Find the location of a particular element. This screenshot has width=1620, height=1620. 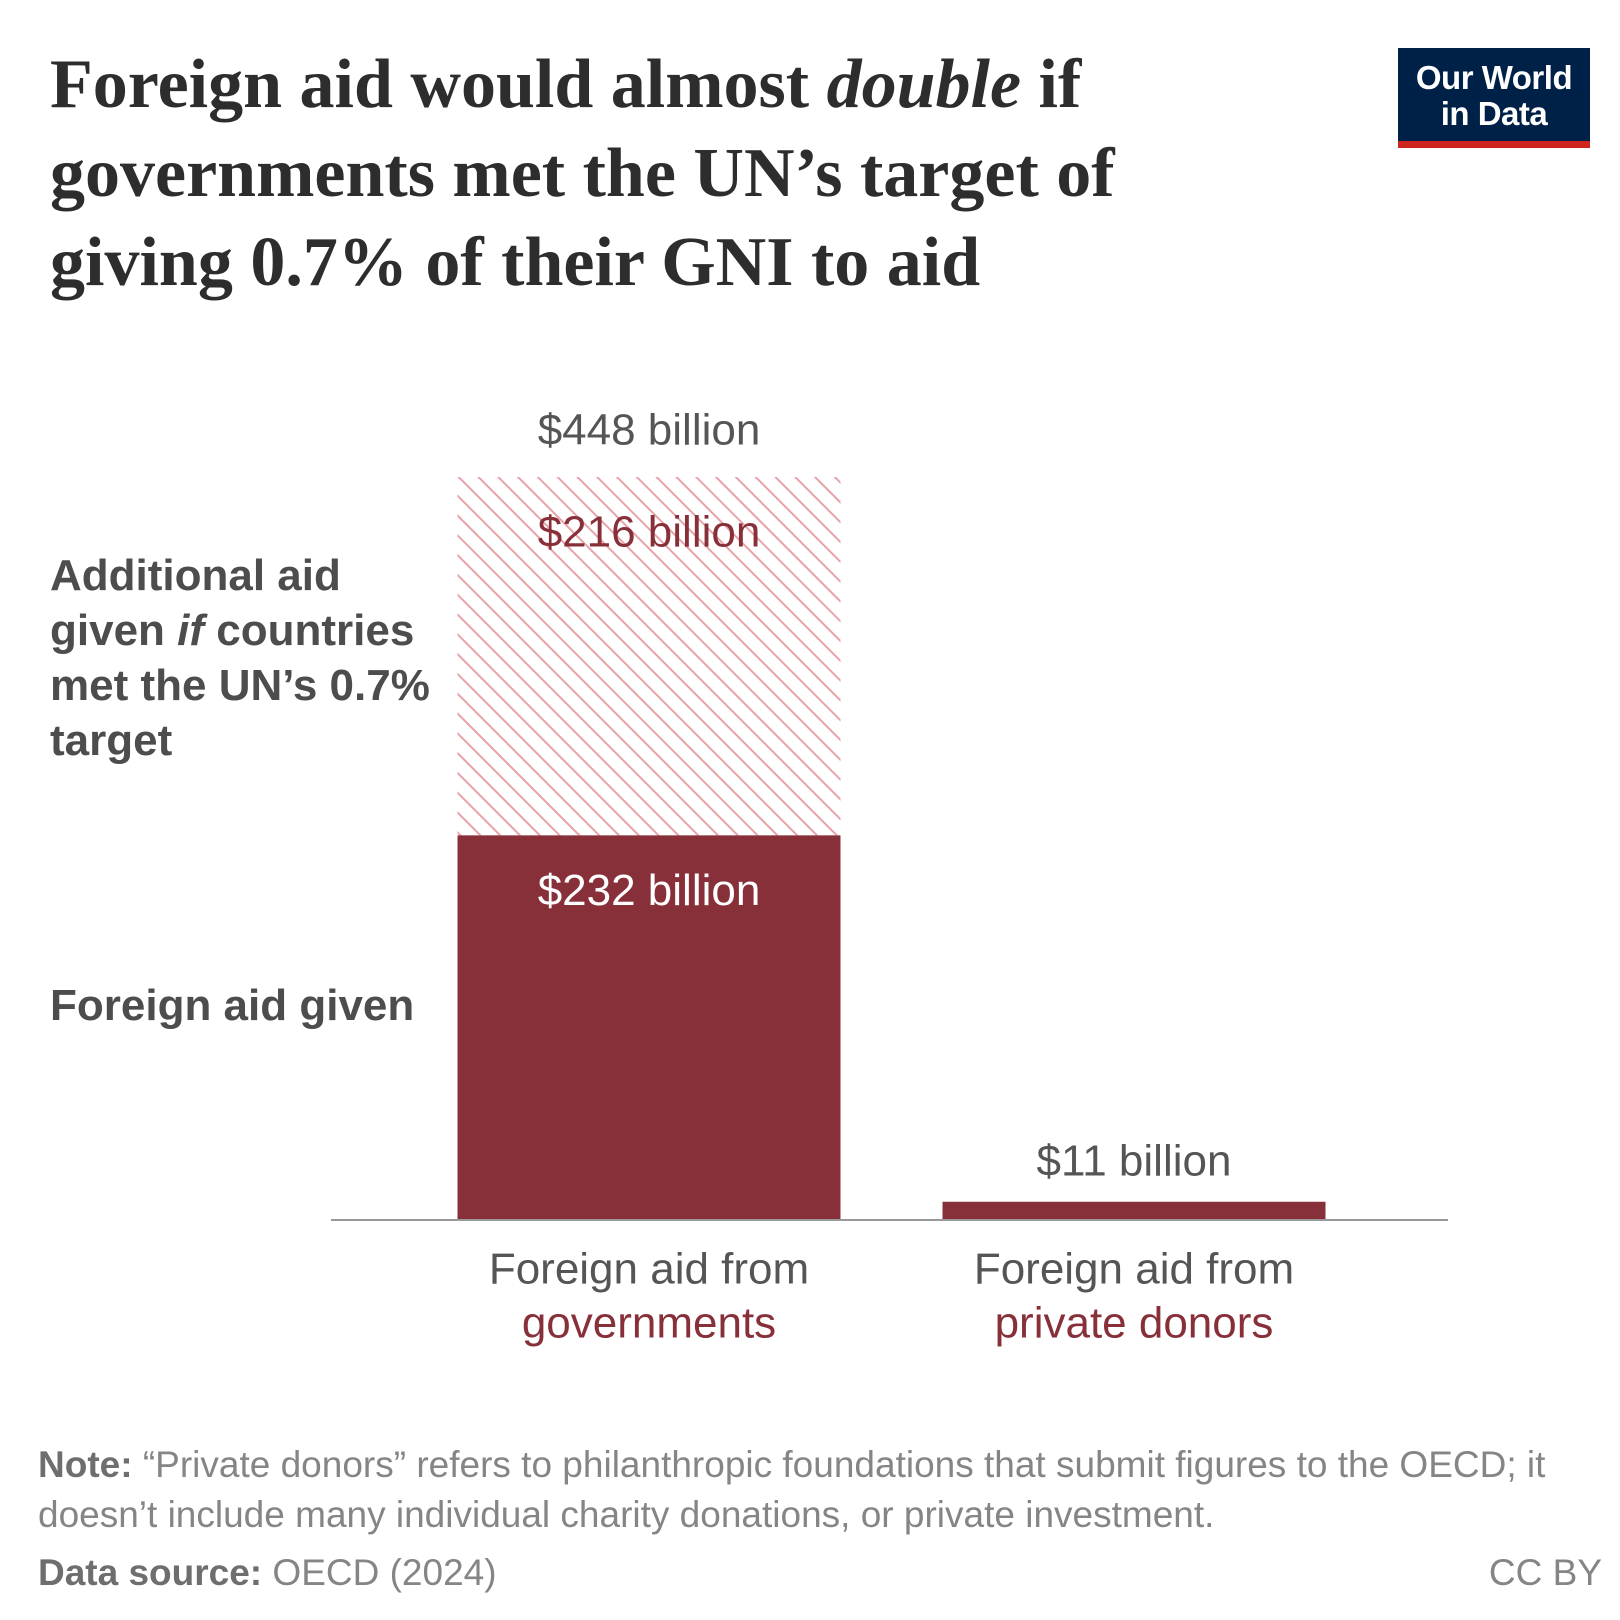

logo: Our World in Data is located at coordinates (1494, 98).